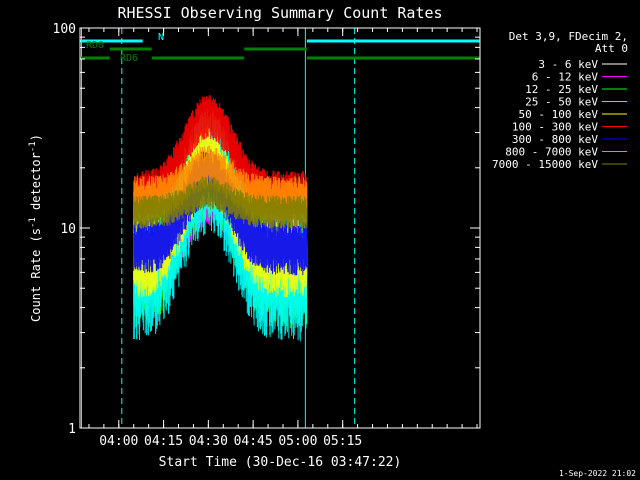 The height and width of the screenshot is (480, 640). I want to click on legend-label-6: 300 - 800 keV, so click(555, 139).